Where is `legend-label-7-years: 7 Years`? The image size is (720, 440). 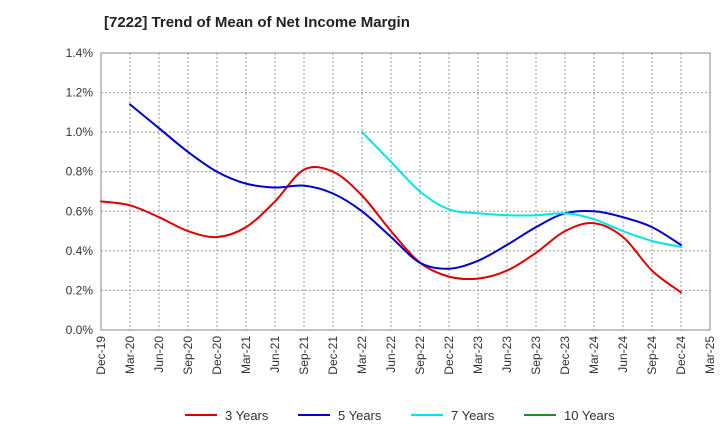 legend-label-7-years: 7 Years is located at coordinates (473, 415).